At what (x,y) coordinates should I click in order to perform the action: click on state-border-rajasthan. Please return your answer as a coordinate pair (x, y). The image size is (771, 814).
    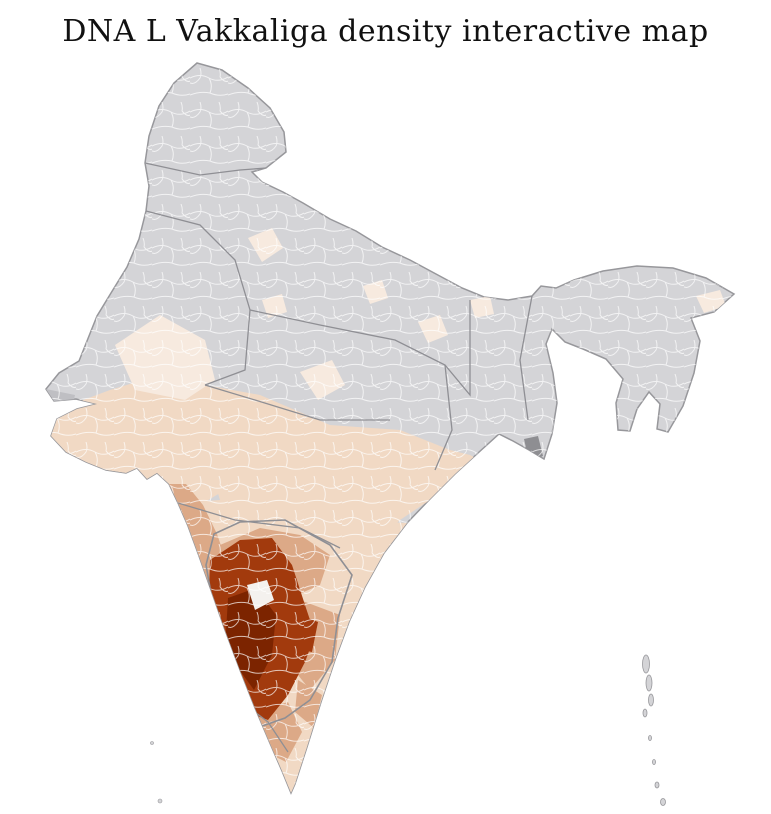
    Looking at the image, I should click on (198, 298).